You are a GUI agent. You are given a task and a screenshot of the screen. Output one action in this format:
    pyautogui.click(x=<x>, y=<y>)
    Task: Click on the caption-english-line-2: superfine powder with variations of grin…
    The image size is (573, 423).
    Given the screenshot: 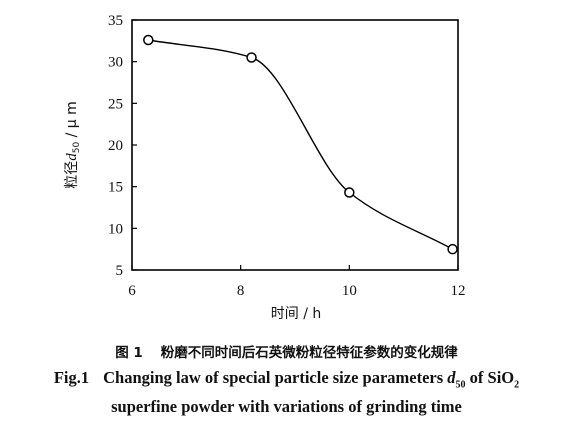 What is the action you would take?
    pyautogui.click(x=286, y=406)
    